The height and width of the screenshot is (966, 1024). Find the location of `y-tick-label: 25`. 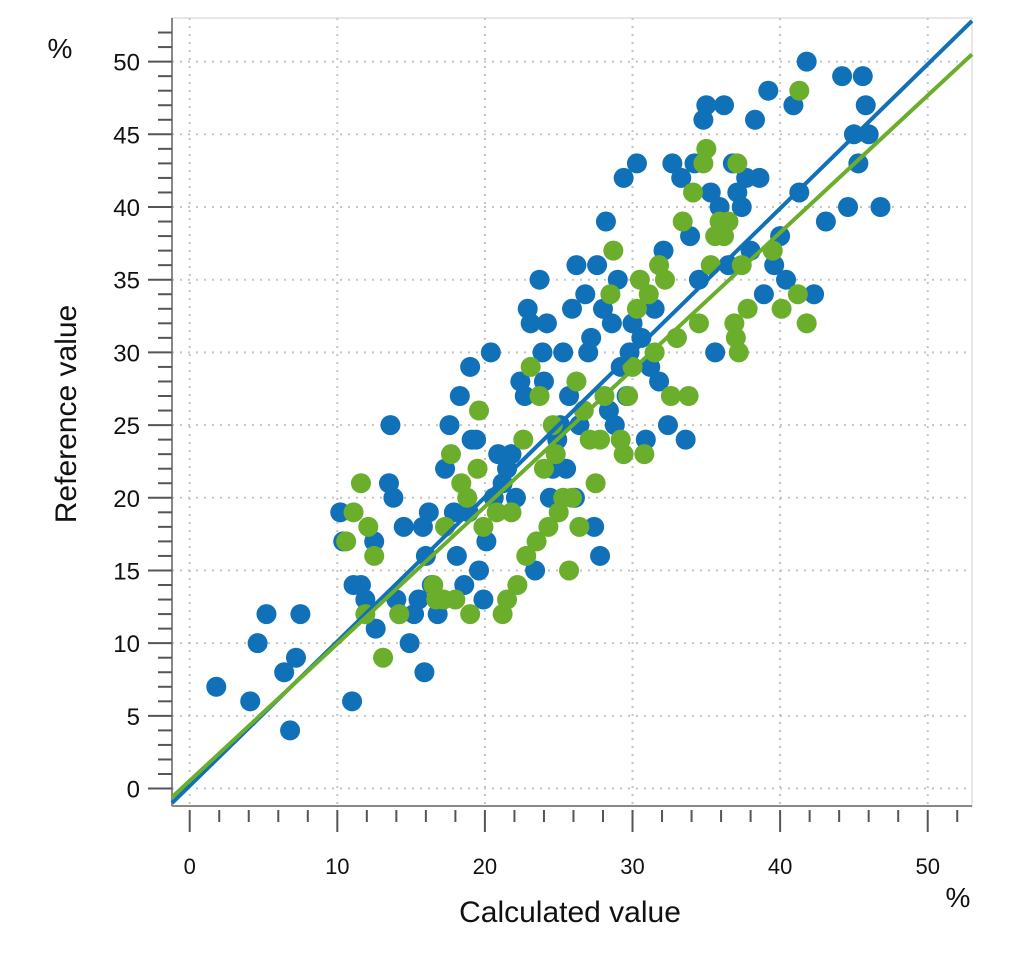

y-tick-label: 25 is located at coordinates (126, 426).